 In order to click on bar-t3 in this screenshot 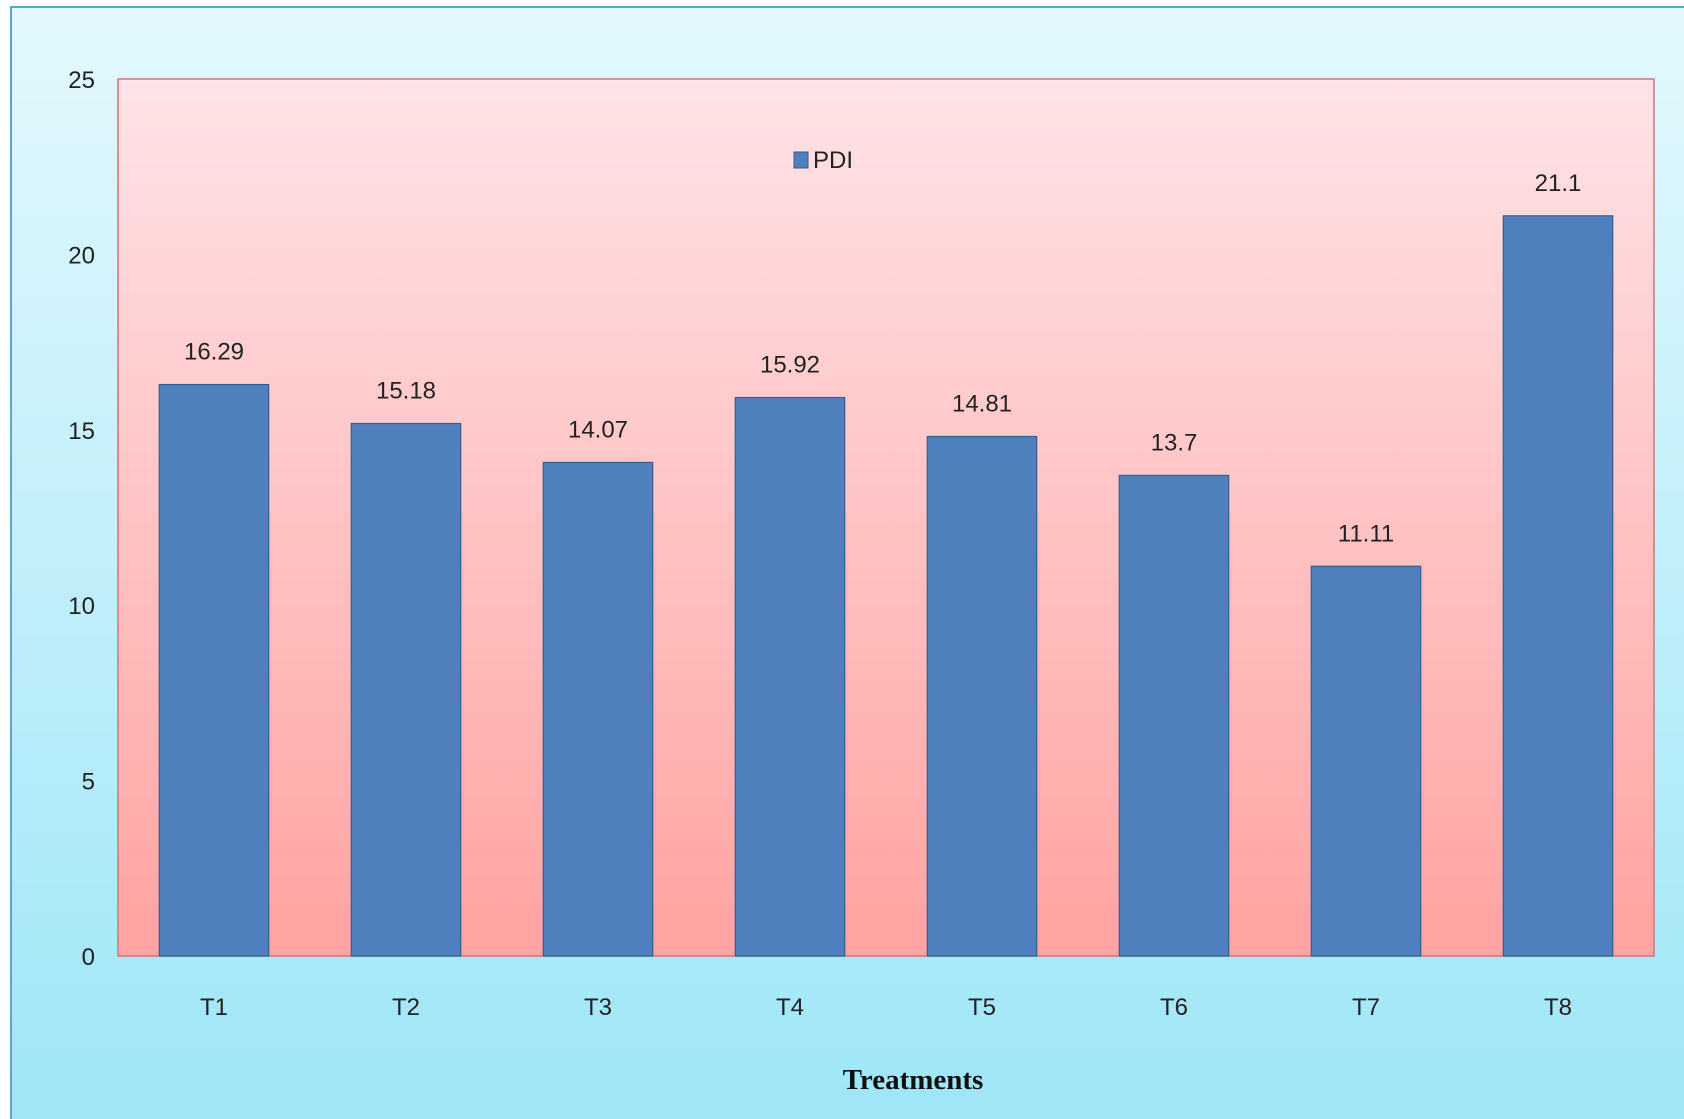, I will do `click(598, 709)`.